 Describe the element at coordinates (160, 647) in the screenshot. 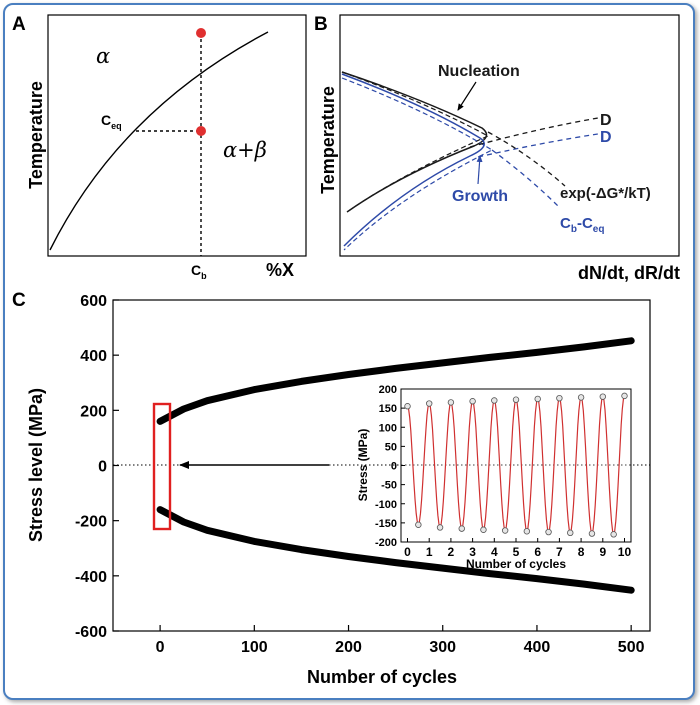

I see `main-x-tick-label: 0` at that location.